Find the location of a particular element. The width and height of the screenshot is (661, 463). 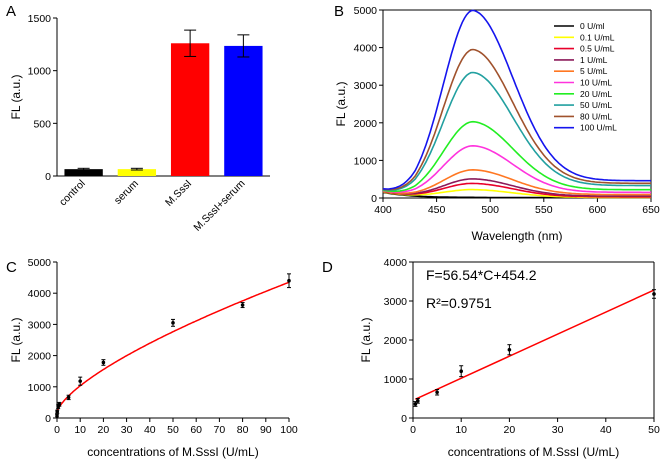

panel-b-y-tick-label: 4000 is located at coordinates (366, 49).